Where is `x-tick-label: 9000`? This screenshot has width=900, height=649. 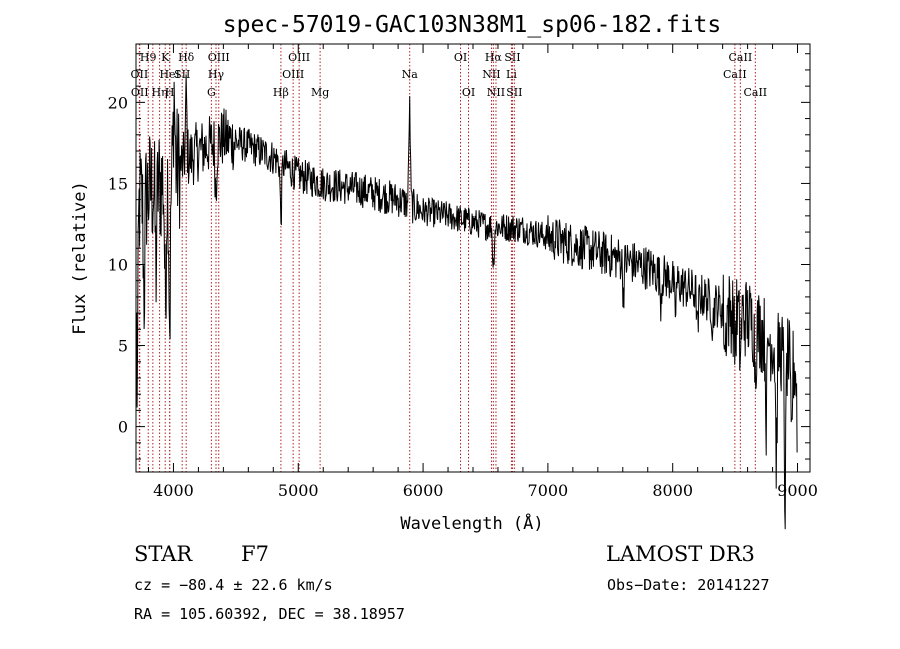 x-tick-label: 9000 is located at coordinates (797, 490).